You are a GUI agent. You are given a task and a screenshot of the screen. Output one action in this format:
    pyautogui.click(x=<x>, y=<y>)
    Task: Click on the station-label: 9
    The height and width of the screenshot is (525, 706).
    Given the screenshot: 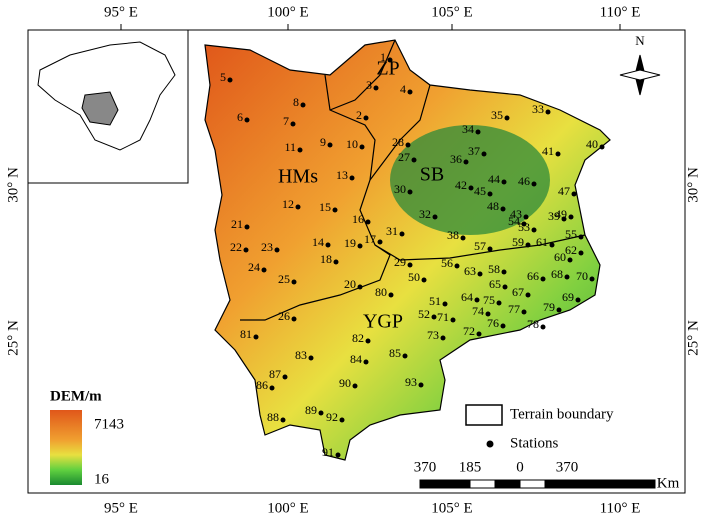 What is the action you would take?
    pyautogui.click(x=323, y=142)
    